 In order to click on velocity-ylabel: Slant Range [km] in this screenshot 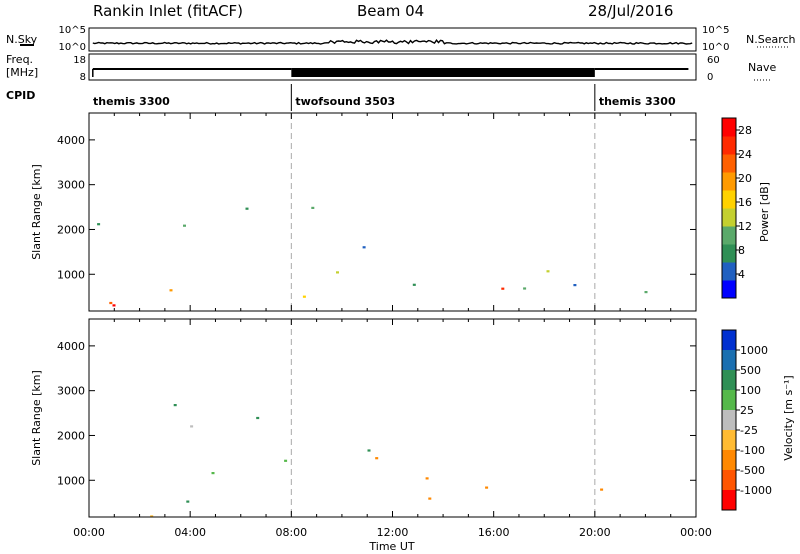, I will do `click(36, 418)`.